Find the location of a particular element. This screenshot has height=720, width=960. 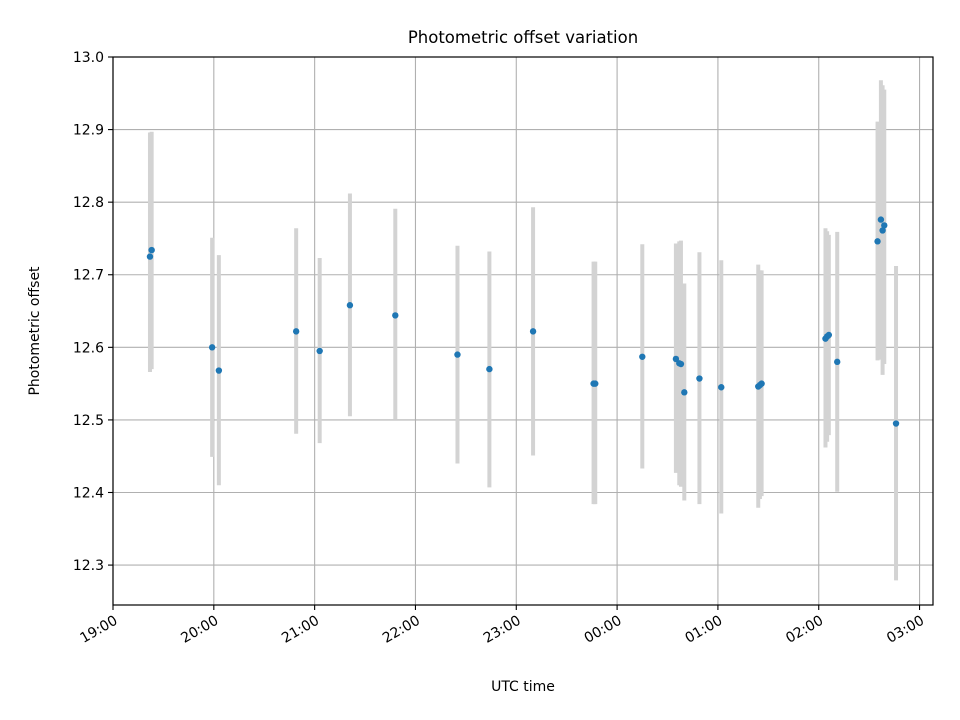

y-tick-label: 12.5 is located at coordinates (88, 421).